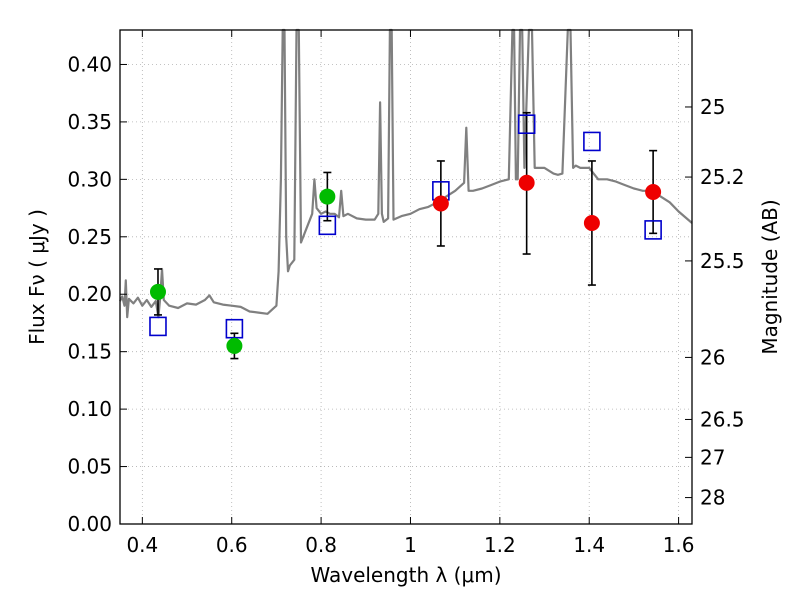 The width and height of the screenshot is (800, 600). I want to click on right-axis-label: Magnitude (AB), so click(770, 276).